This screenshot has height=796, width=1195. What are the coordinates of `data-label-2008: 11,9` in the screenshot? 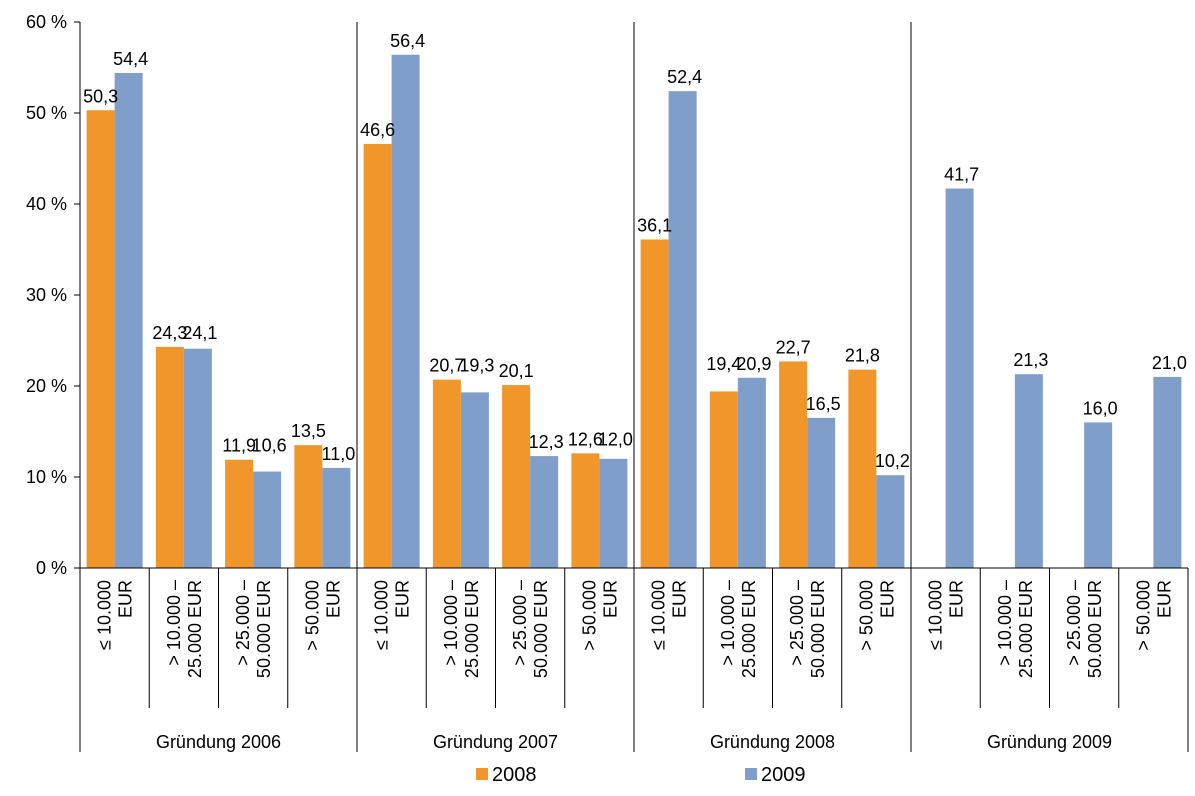 It's located at (239, 446).